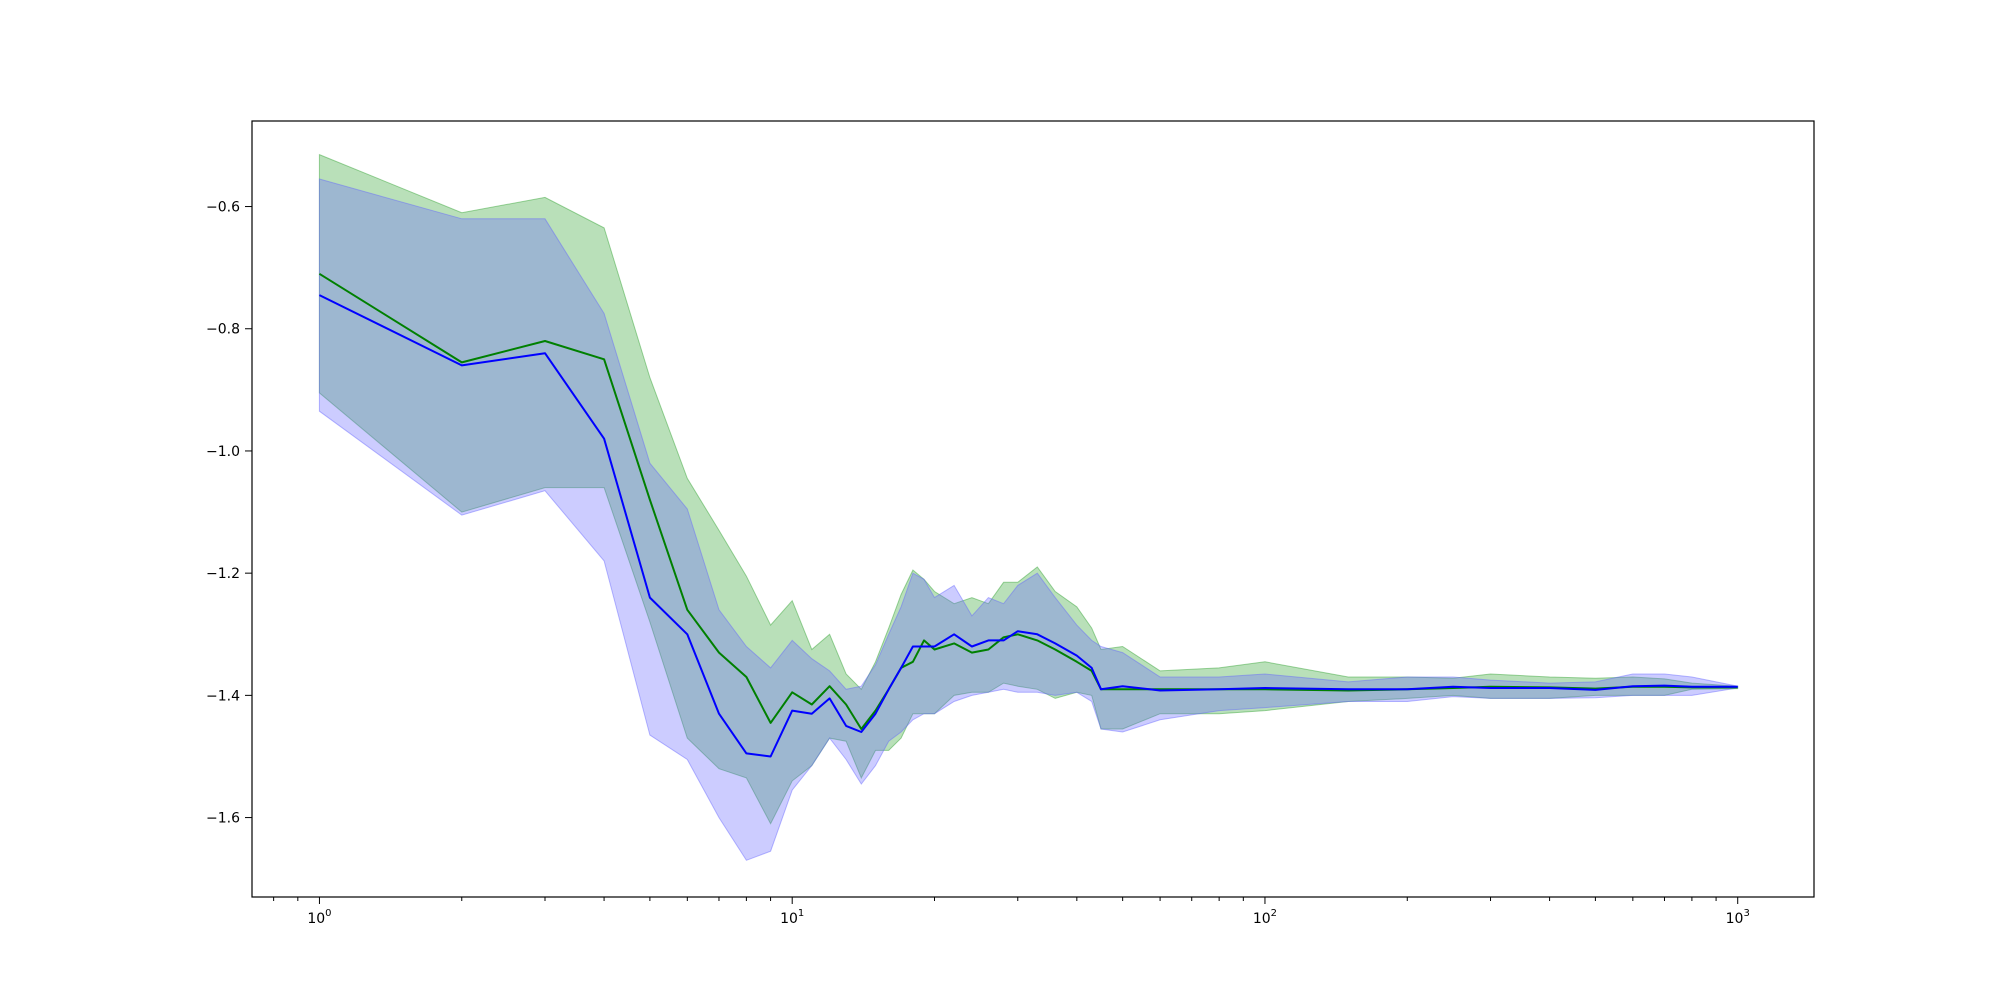  I want to click on x-tick-label: 10⁰, so click(319, 917).